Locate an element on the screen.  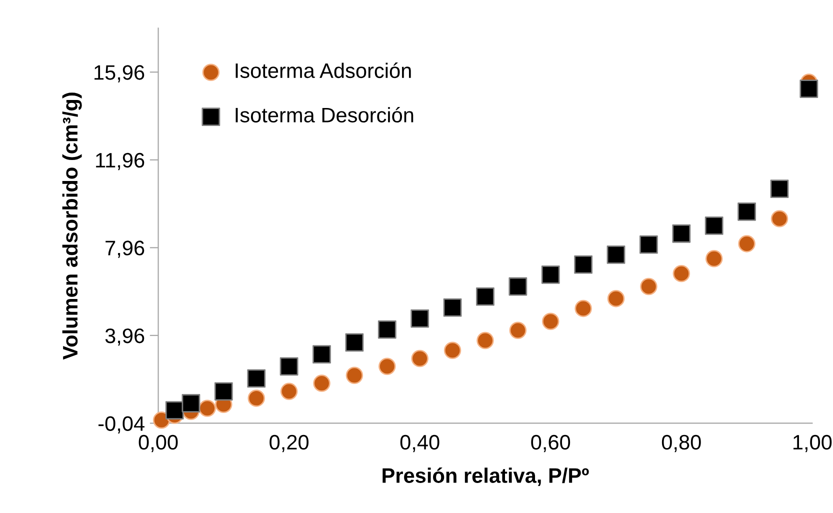
y-tick-label: 15,96 is located at coordinates (119, 73).